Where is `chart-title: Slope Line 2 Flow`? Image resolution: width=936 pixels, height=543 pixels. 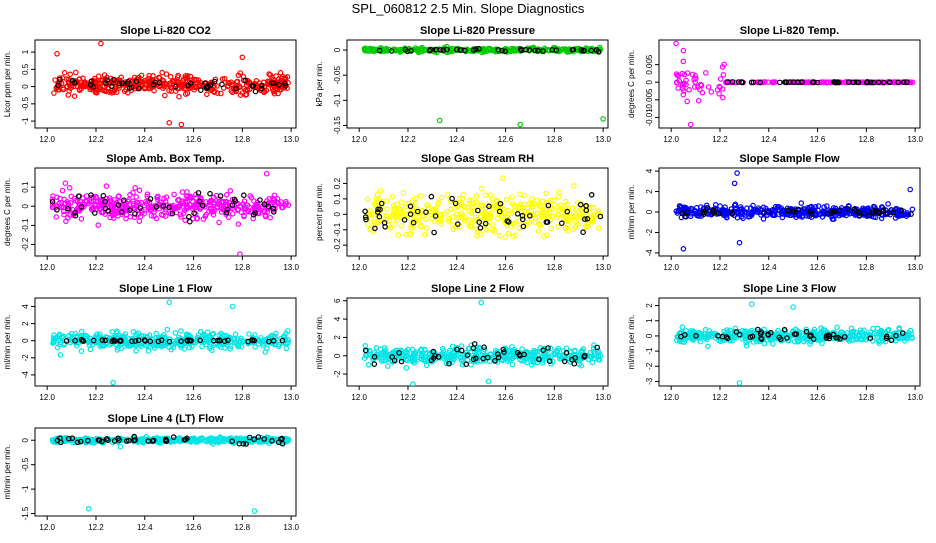 chart-title: Slope Line 2 Flow is located at coordinates (477, 289).